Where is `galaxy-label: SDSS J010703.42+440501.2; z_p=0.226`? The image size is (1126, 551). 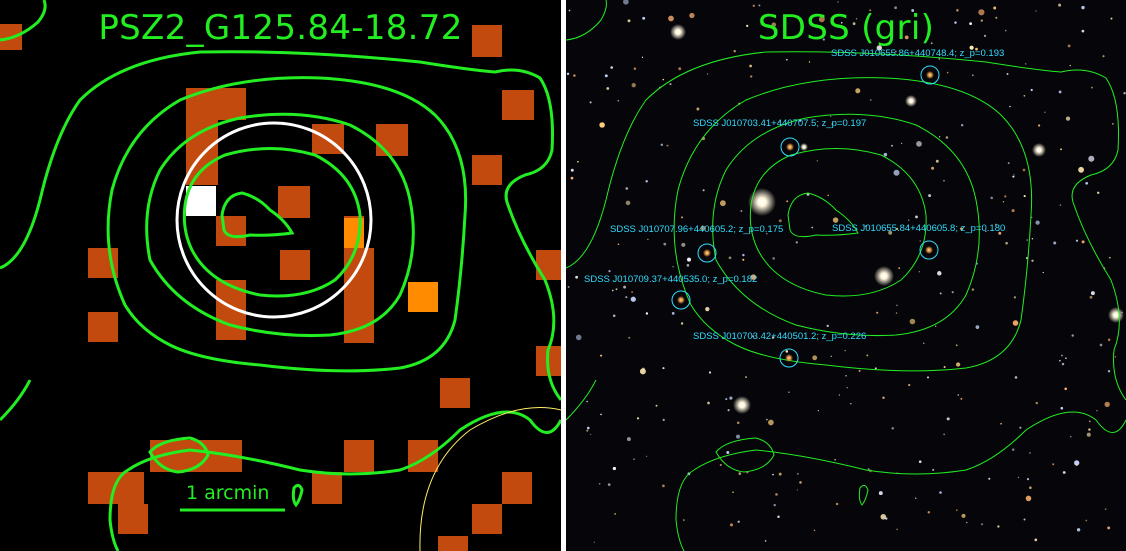 galaxy-label: SDSS J010703.42+440501.2; z_p=0.226 is located at coordinates (780, 336).